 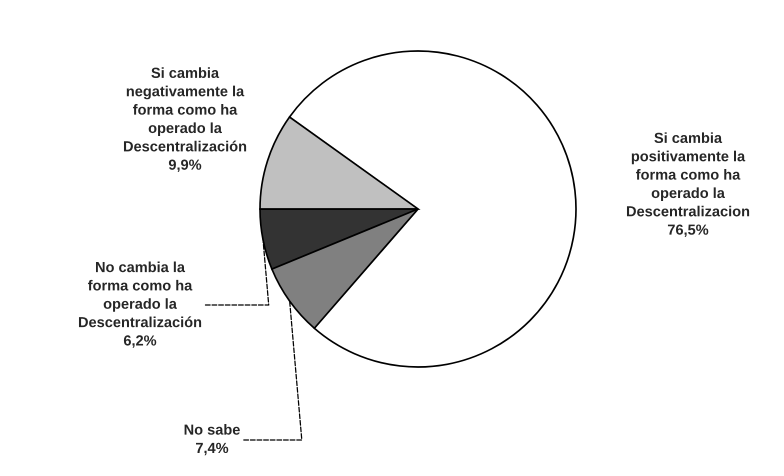 What do you see at coordinates (185, 165) in the screenshot?
I see `data-label: 9,9%` at bounding box center [185, 165].